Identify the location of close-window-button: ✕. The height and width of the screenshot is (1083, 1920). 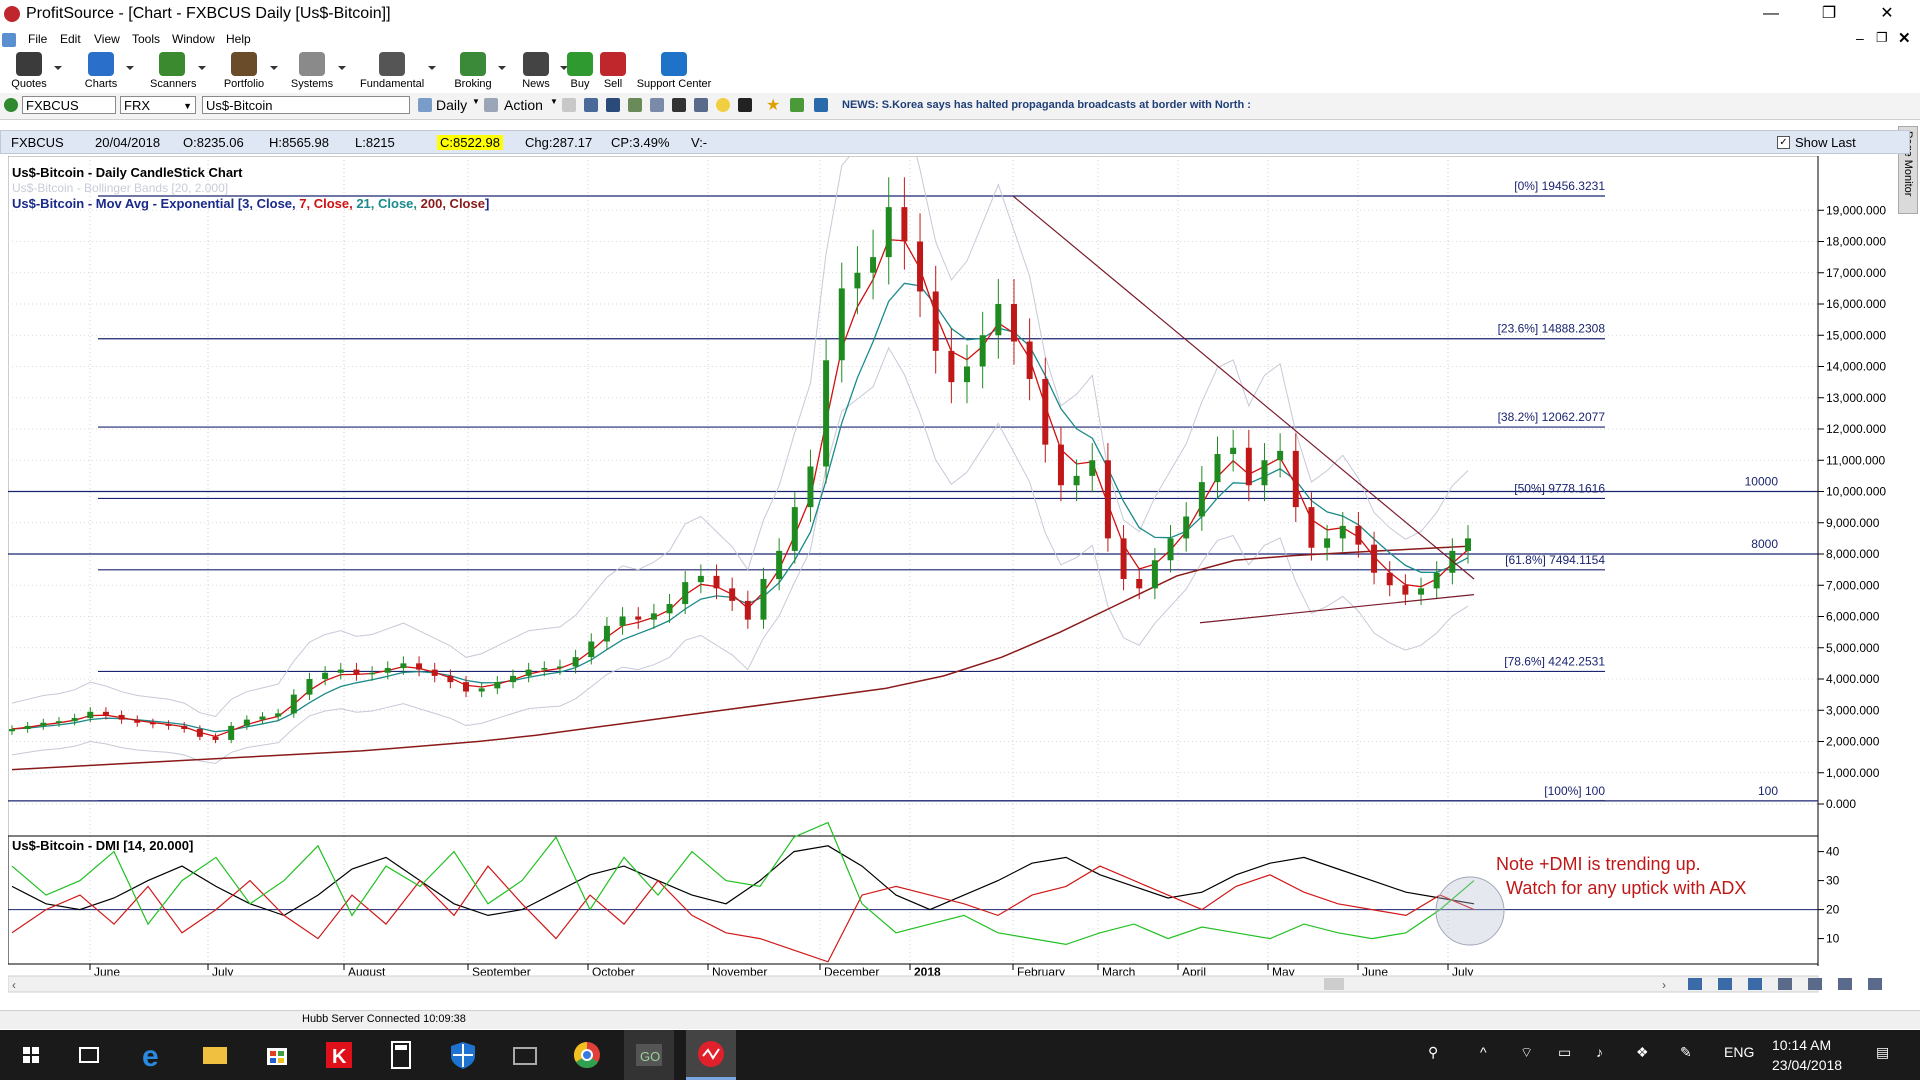
(1887, 13).